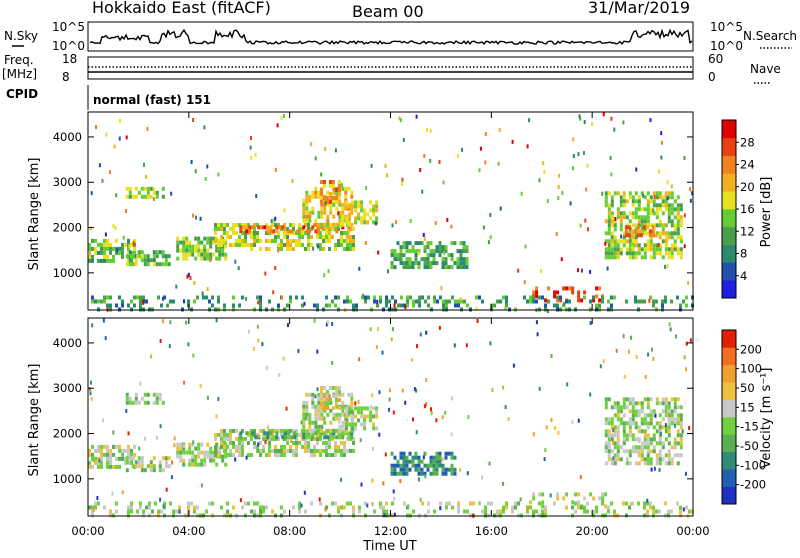 This screenshot has width=800, height=558. I want to click on power-colorbar-segment, so click(729, 146).